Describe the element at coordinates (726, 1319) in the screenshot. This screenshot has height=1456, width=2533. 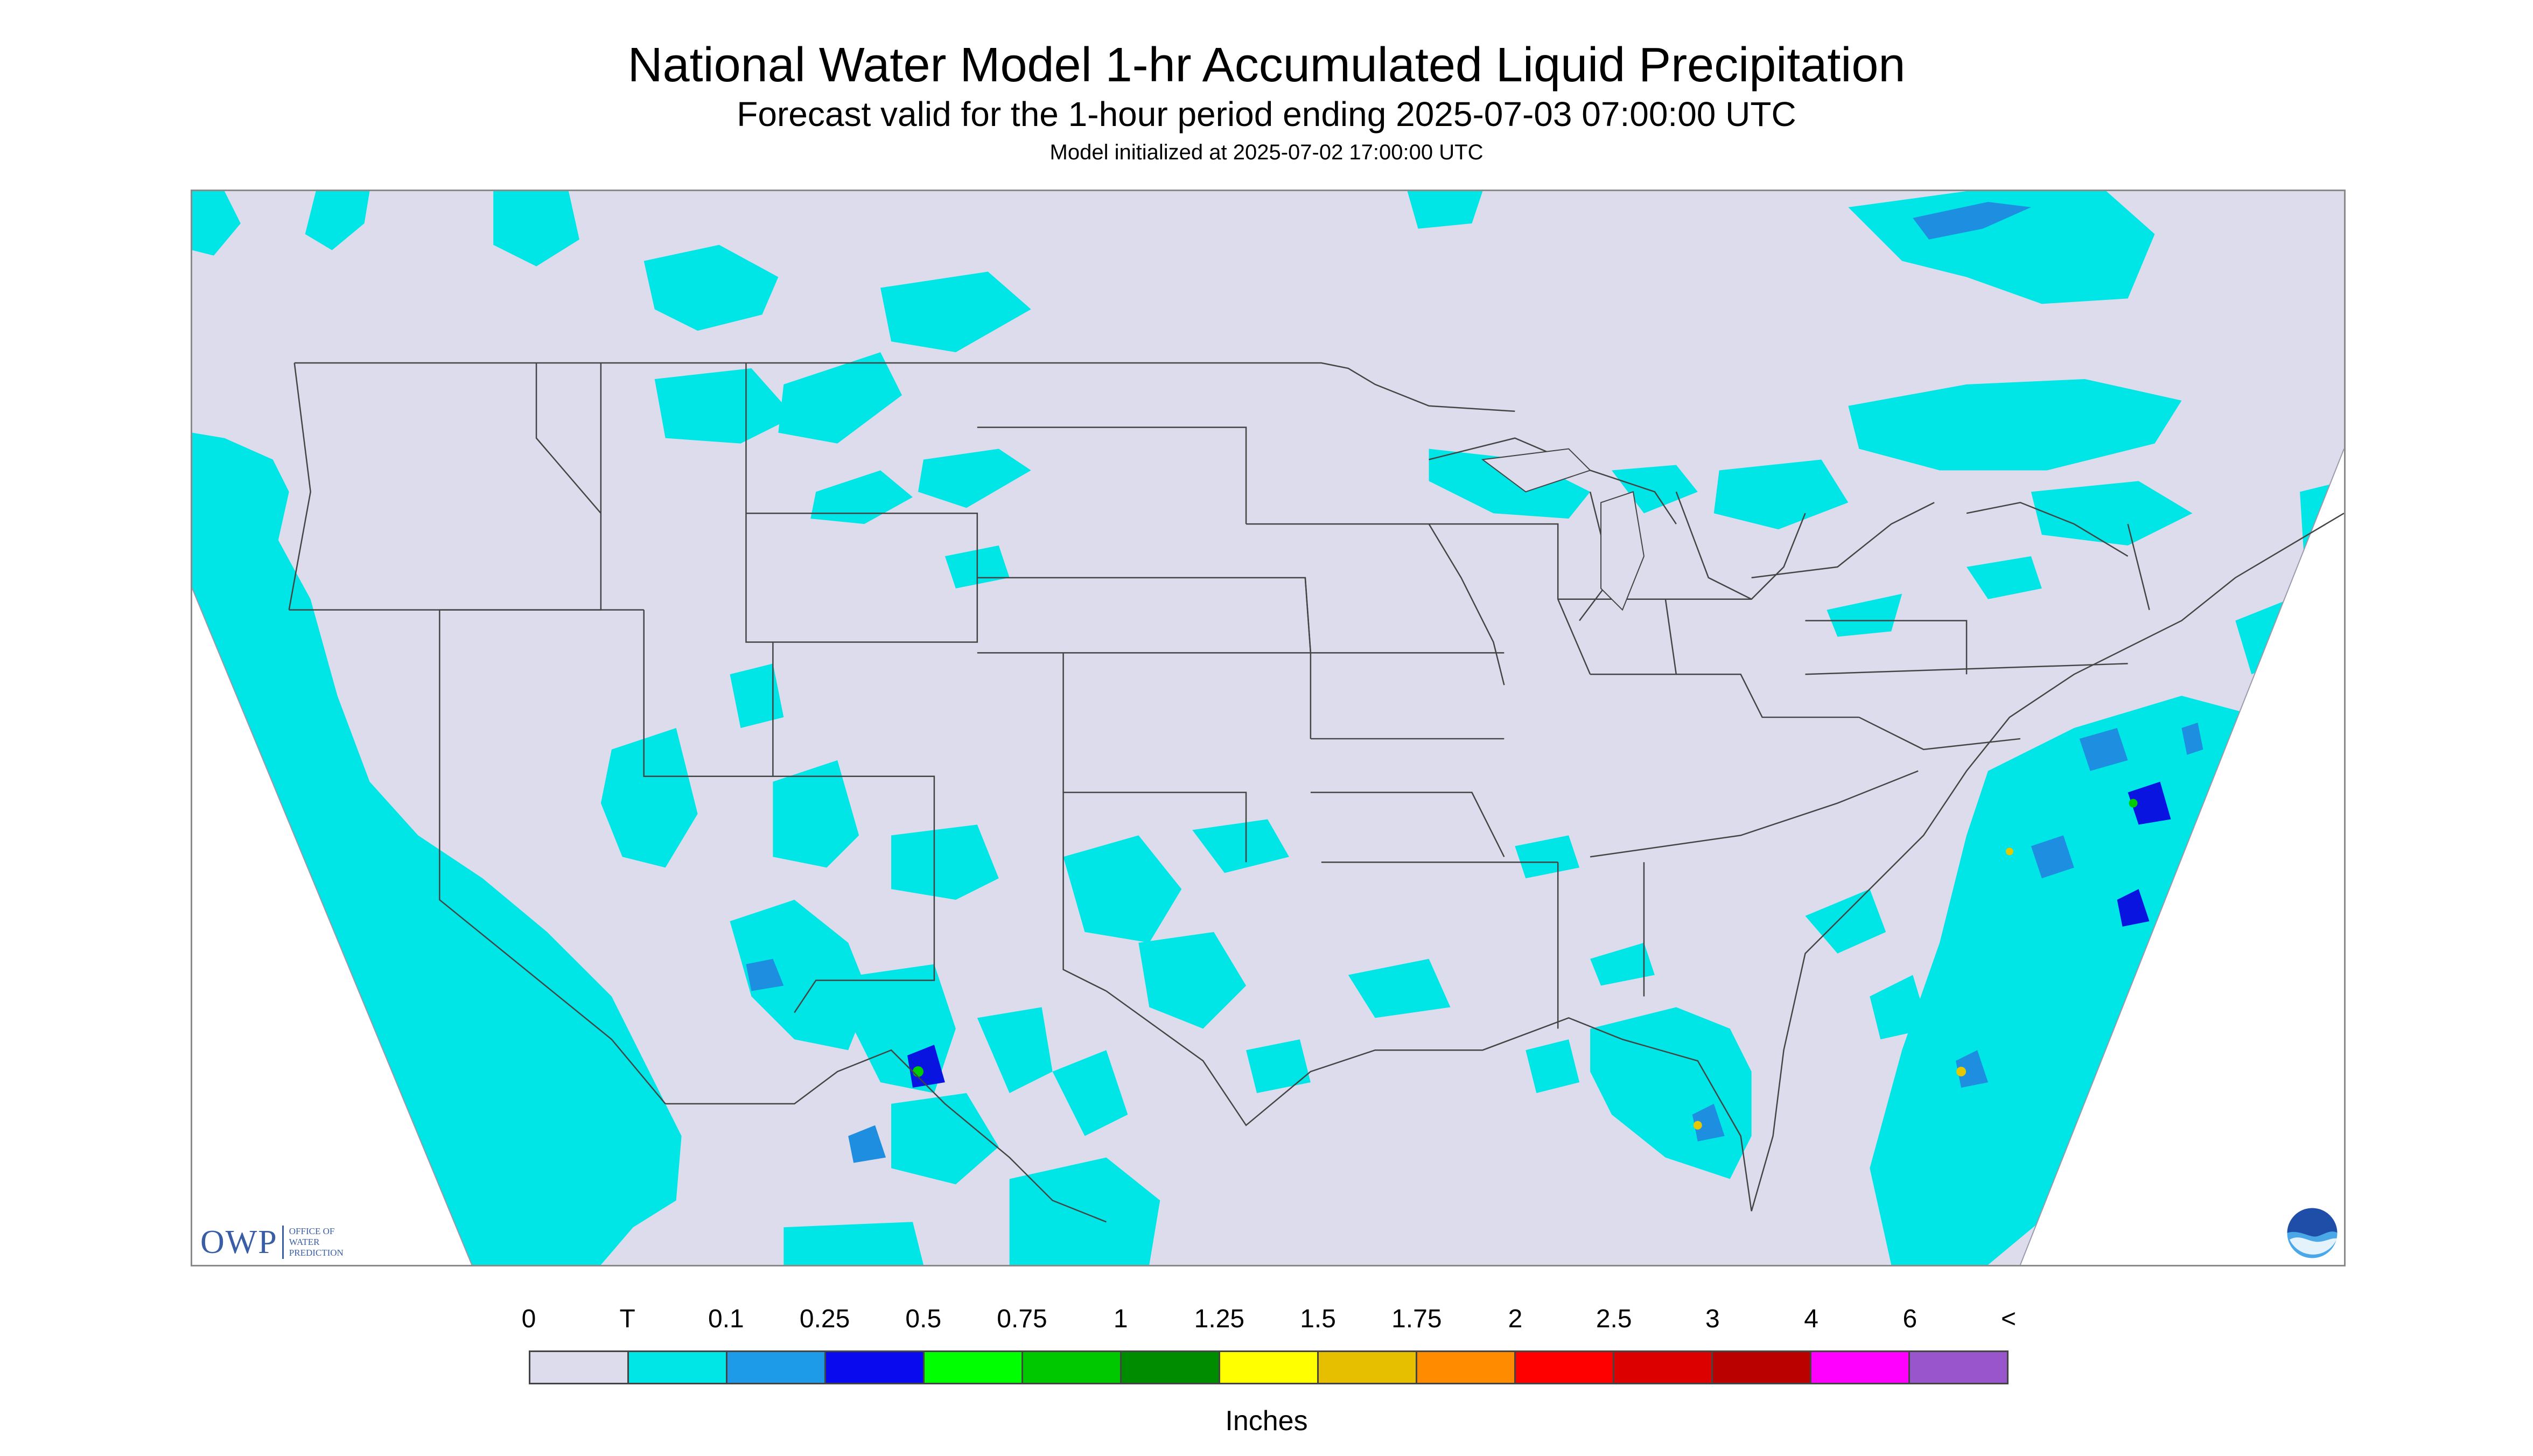
I see `legend-label: 0.1` at that location.